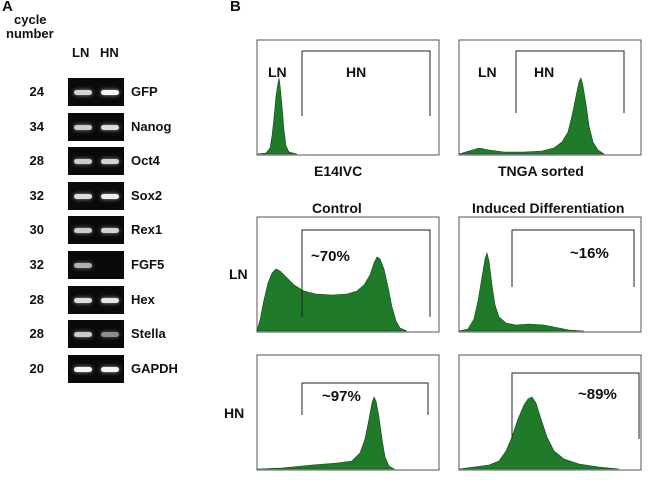 Image resolution: width=661 pixels, height=480 pixels. What do you see at coordinates (487, 72) in the screenshot?
I see `gate-label-ln-tnga: LN` at bounding box center [487, 72].